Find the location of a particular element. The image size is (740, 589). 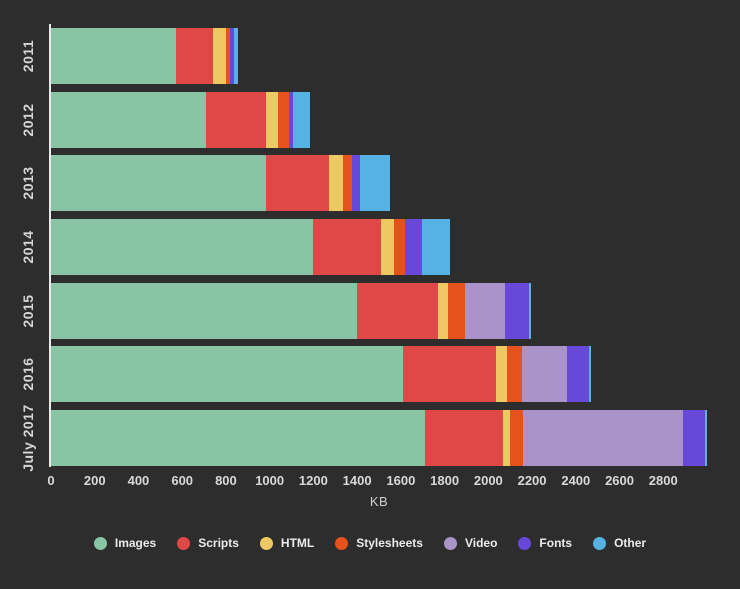

legend-item-video: Video is located at coordinates (470, 543).